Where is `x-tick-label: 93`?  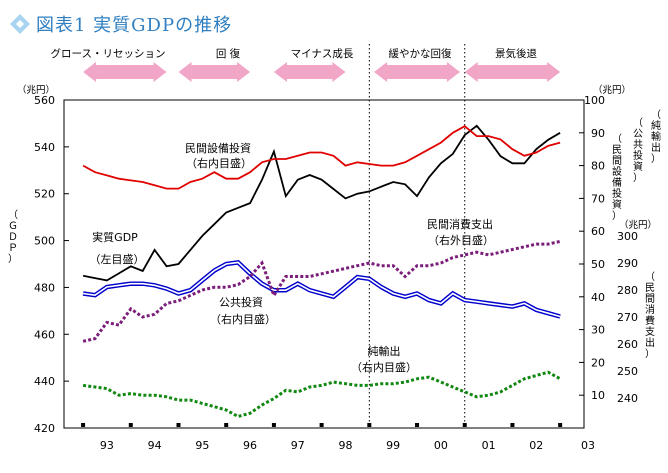 x-tick-label: 93 is located at coordinates (107, 445).